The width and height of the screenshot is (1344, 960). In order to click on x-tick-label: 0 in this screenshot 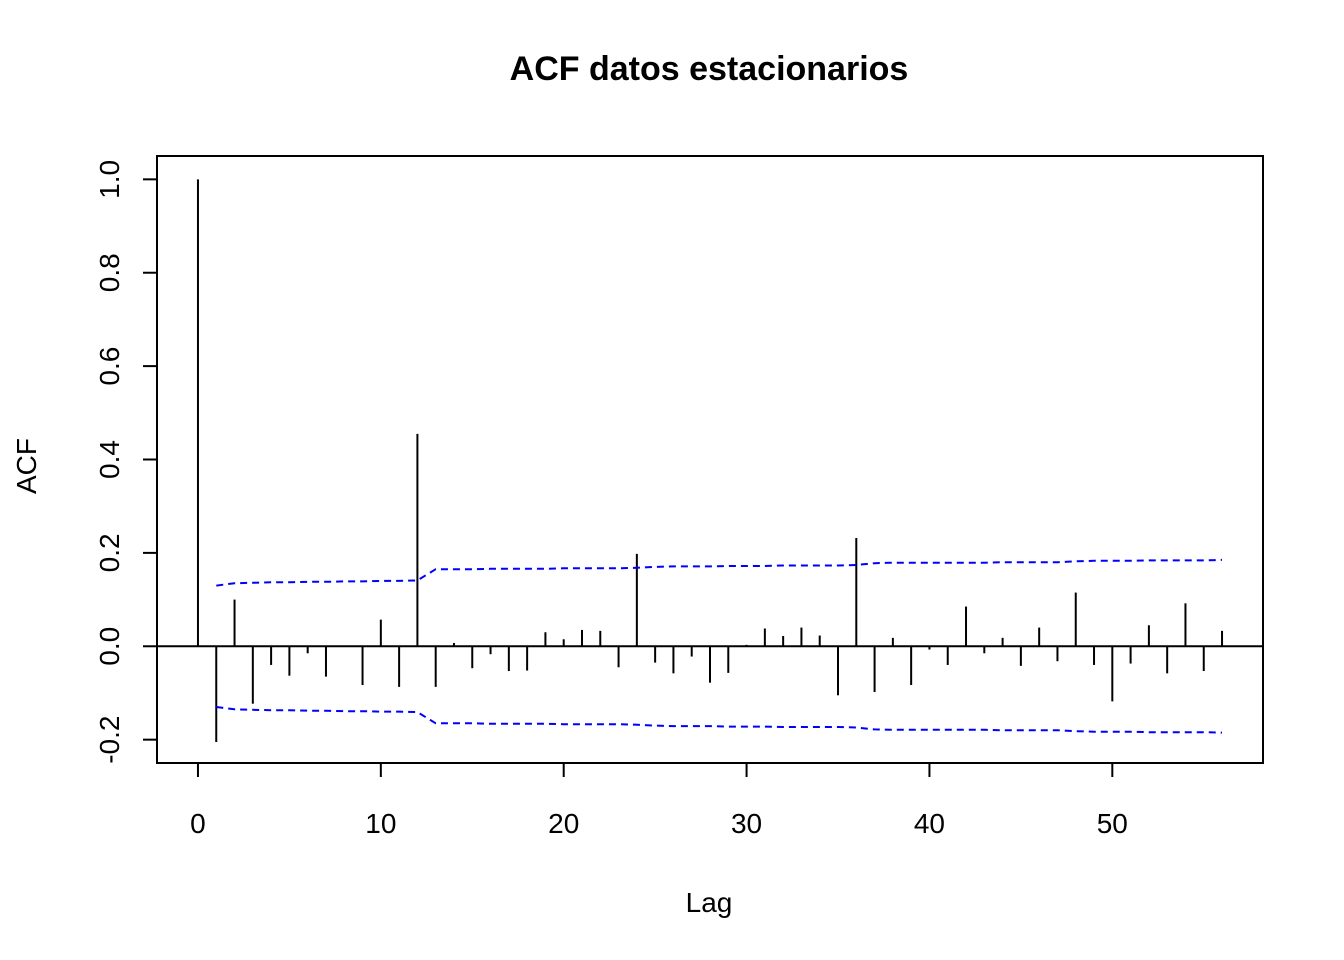, I will do `click(198, 823)`.